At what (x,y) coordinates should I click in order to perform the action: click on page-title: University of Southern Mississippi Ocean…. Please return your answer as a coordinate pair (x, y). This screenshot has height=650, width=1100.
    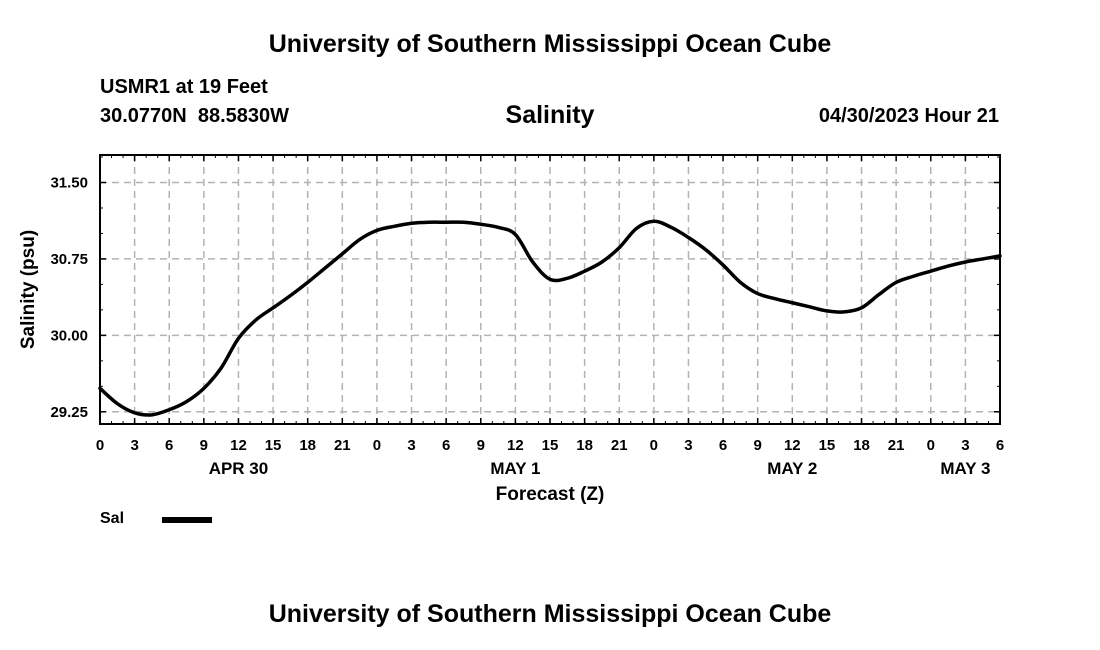
    Looking at the image, I should click on (550, 44).